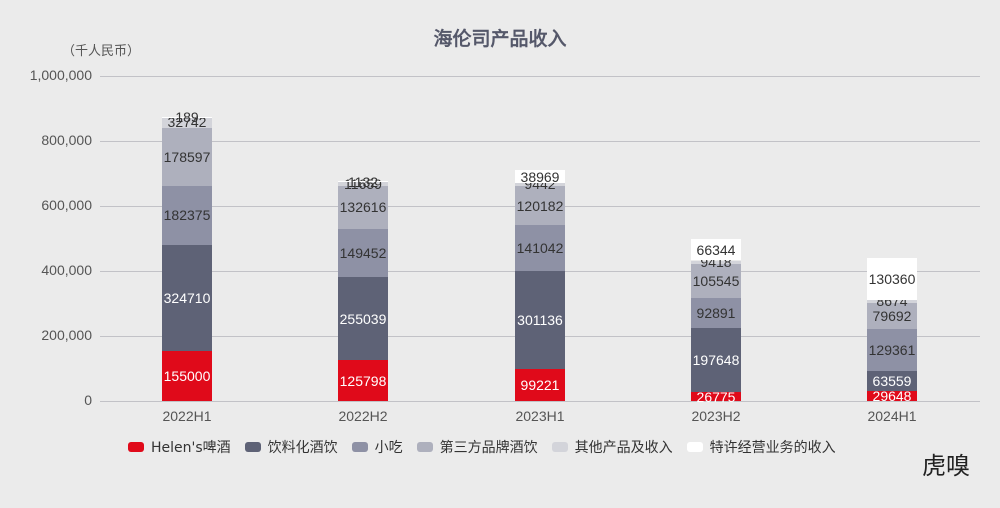 This screenshot has width=1000, height=508. I want to click on legend-label: 其他产品及收入, so click(623, 448).